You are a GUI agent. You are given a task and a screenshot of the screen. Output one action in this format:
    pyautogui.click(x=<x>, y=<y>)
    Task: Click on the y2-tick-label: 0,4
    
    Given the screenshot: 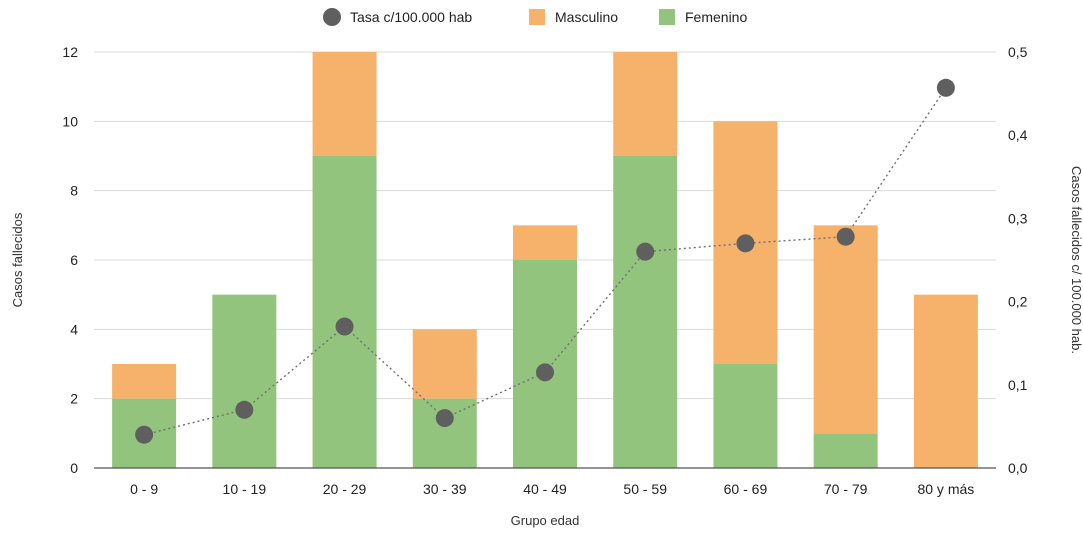 What is the action you would take?
    pyautogui.click(x=1018, y=135)
    